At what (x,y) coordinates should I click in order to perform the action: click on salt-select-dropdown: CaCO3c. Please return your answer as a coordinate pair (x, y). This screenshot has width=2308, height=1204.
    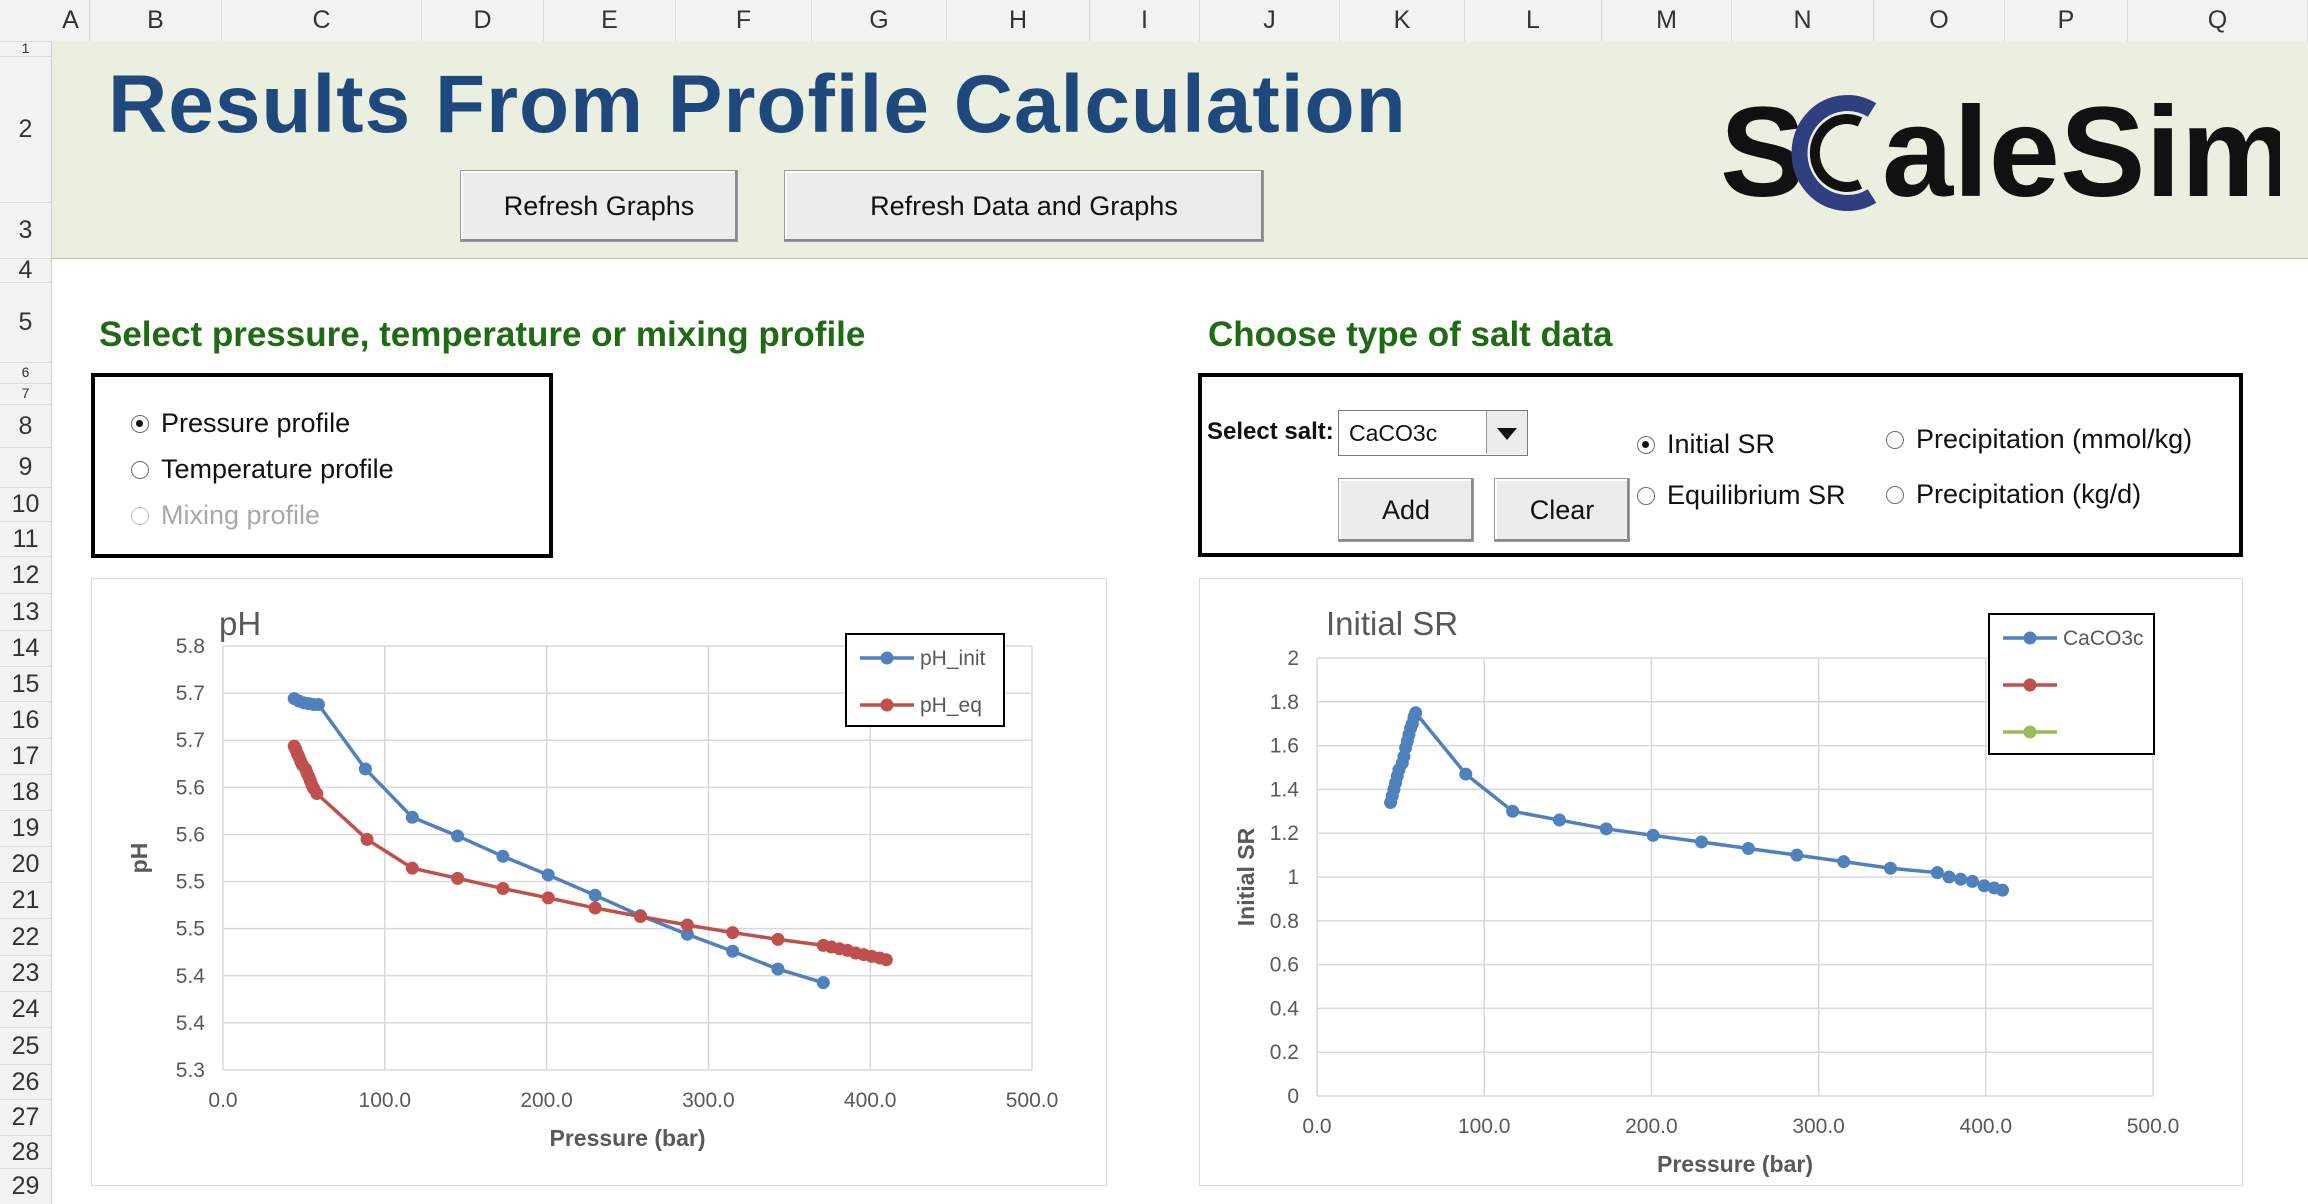
    Looking at the image, I should click on (1433, 433).